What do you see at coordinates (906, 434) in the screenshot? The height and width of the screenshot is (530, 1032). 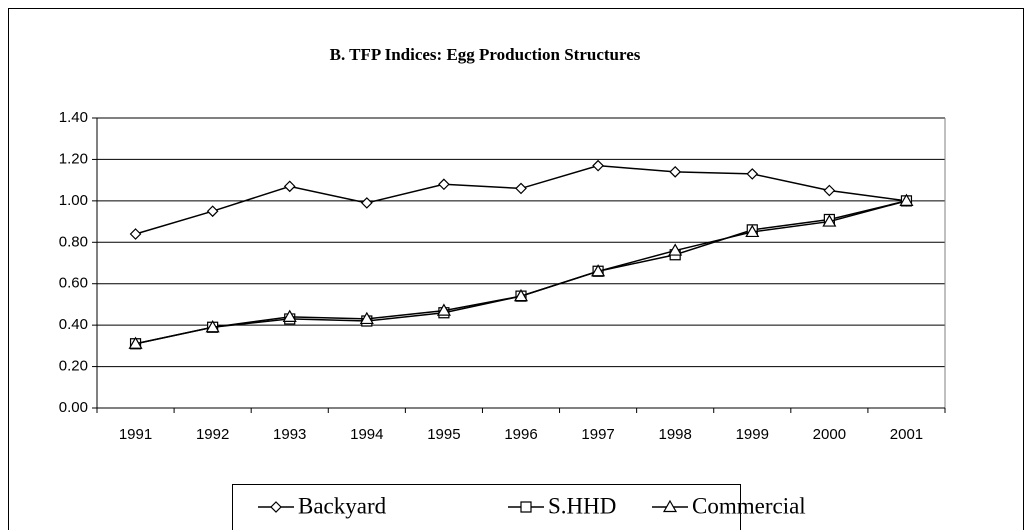 I see `x-tick-label: 2001` at bounding box center [906, 434].